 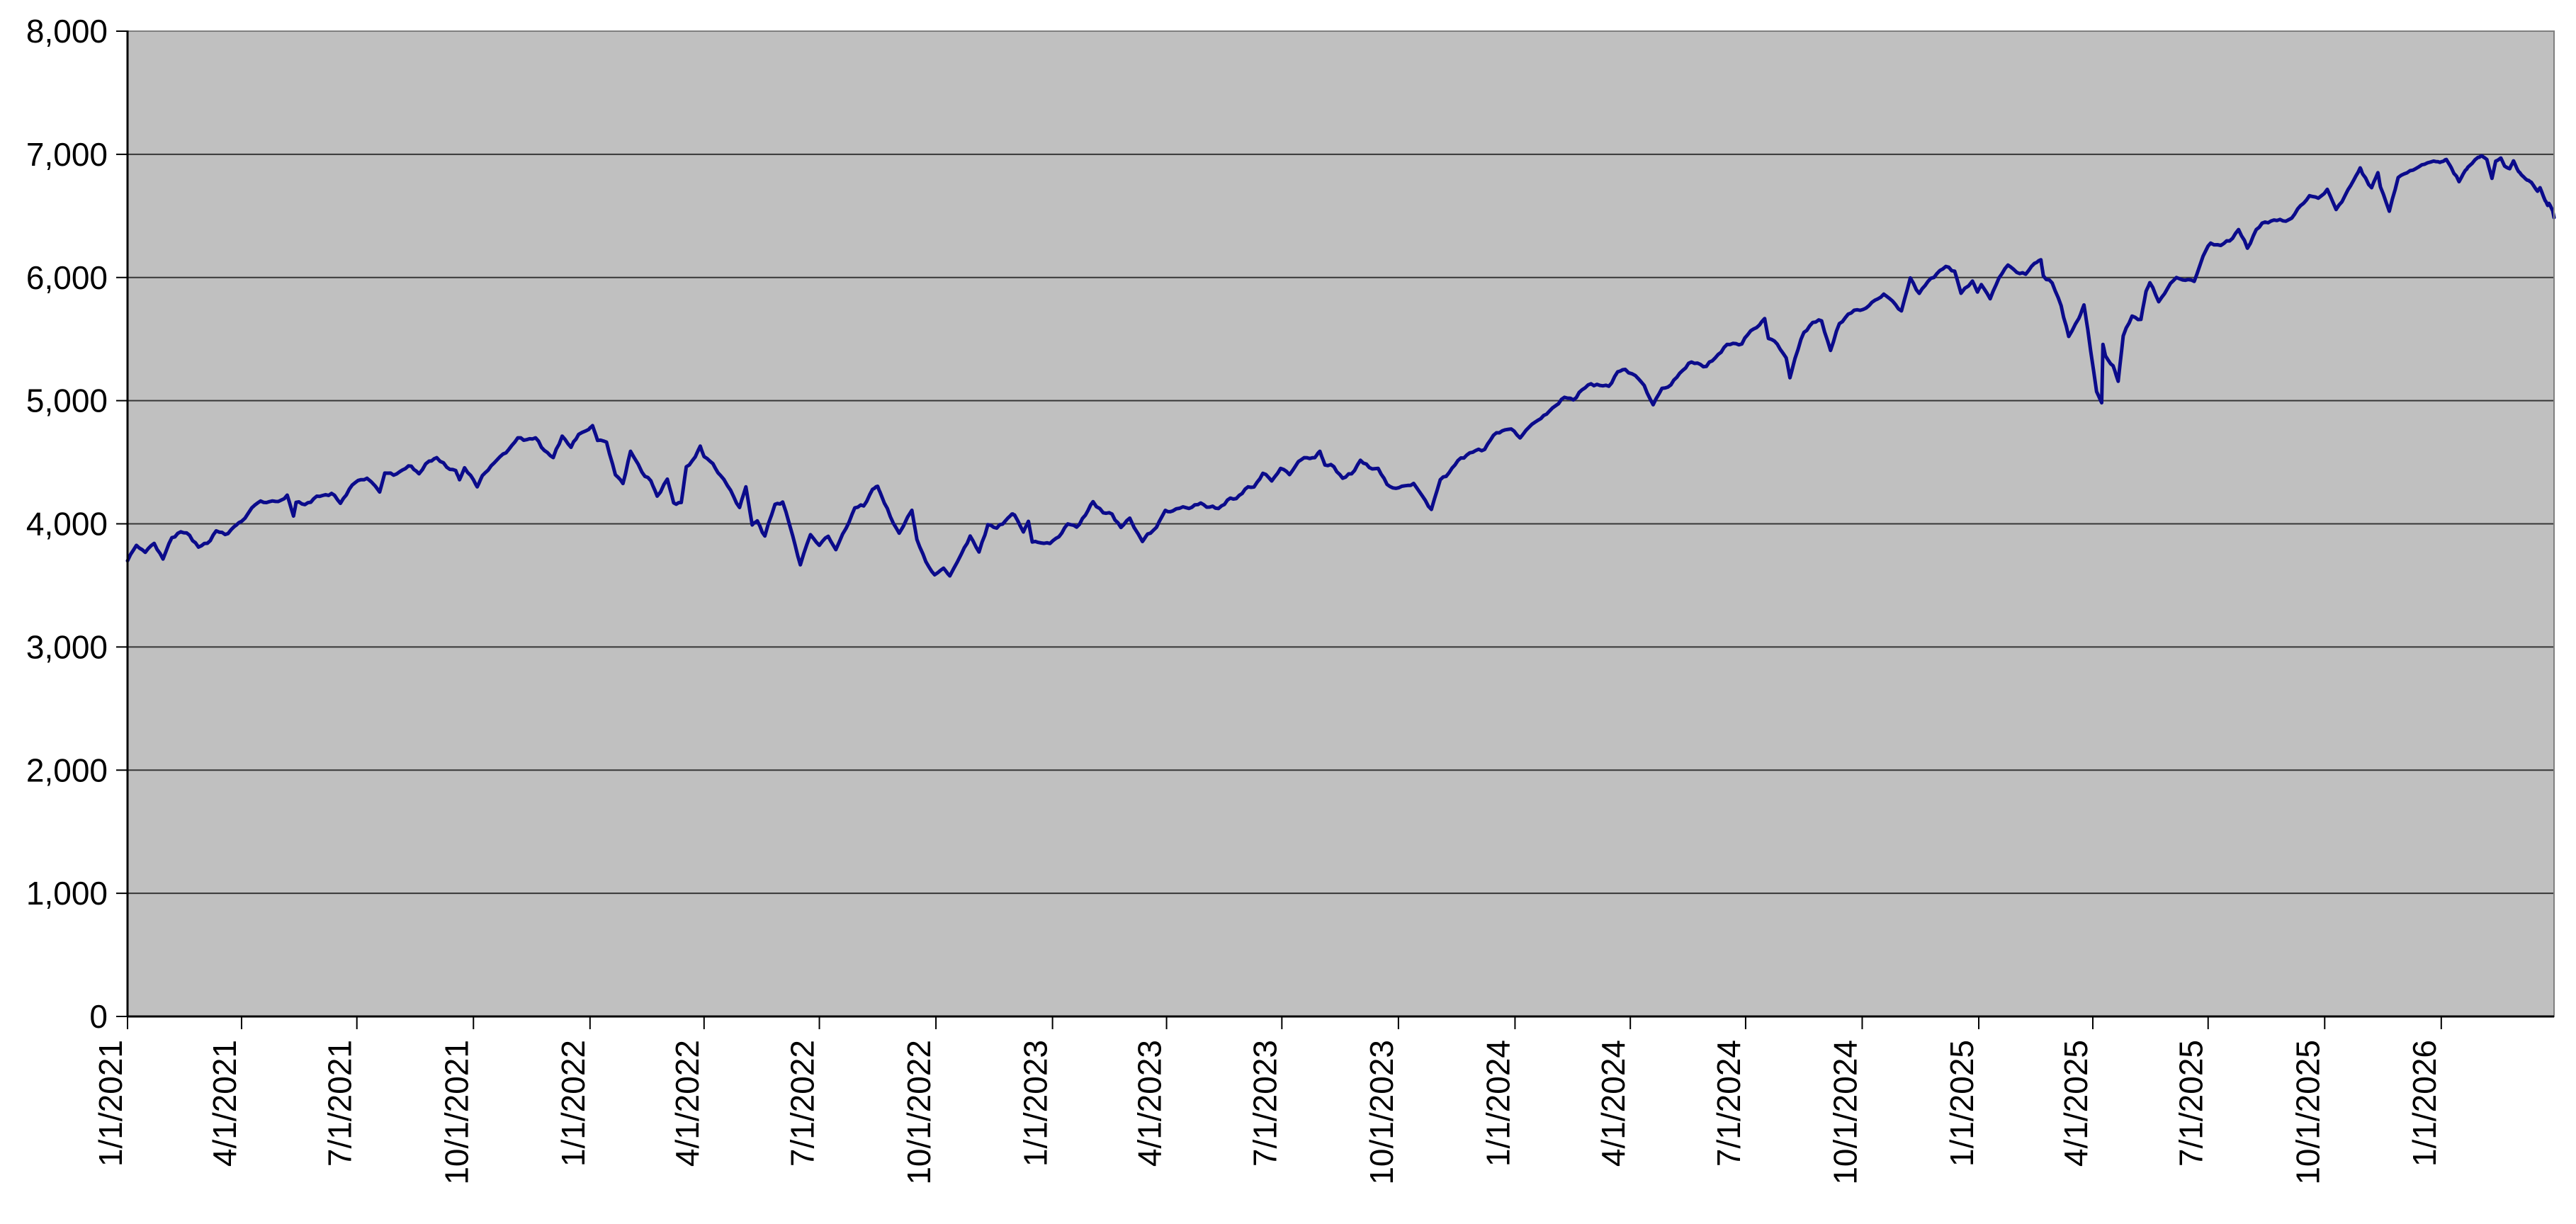 I want to click on y-tick-label: 6,000, so click(x=67, y=278).